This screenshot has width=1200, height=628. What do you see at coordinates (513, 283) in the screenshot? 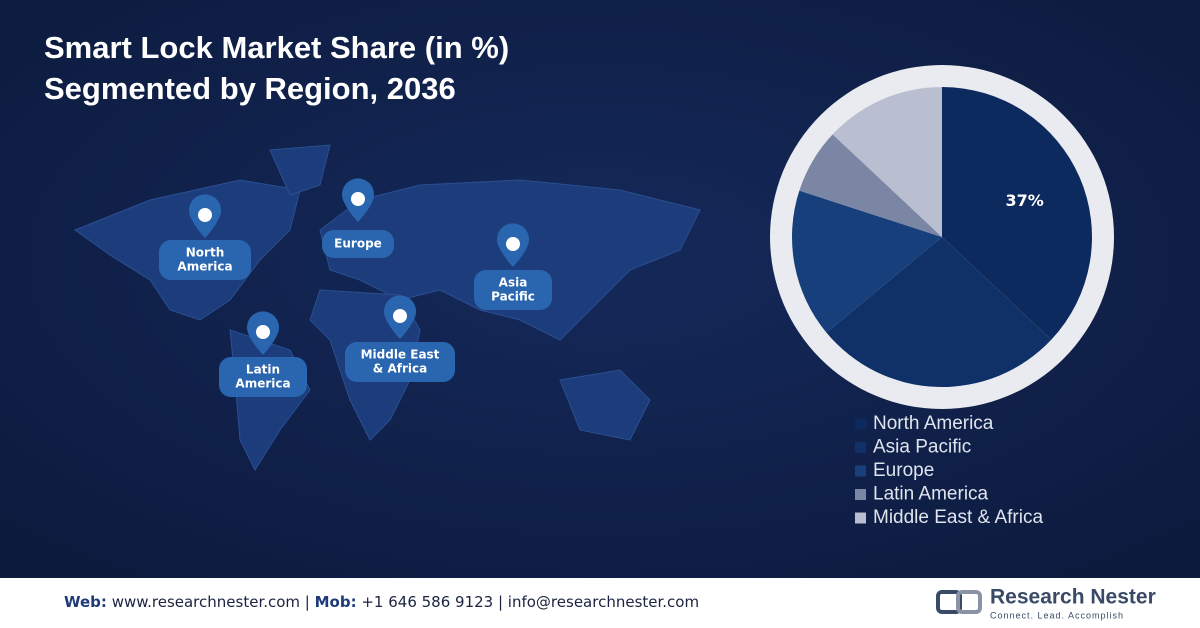
I see `map-label: Asia` at bounding box center [513, 283].